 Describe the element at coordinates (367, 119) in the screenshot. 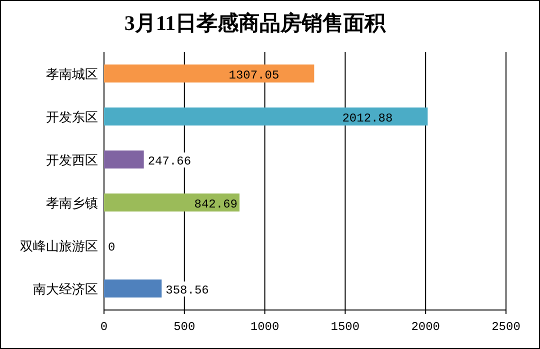

I see `data-label: 2012.88` at that location.